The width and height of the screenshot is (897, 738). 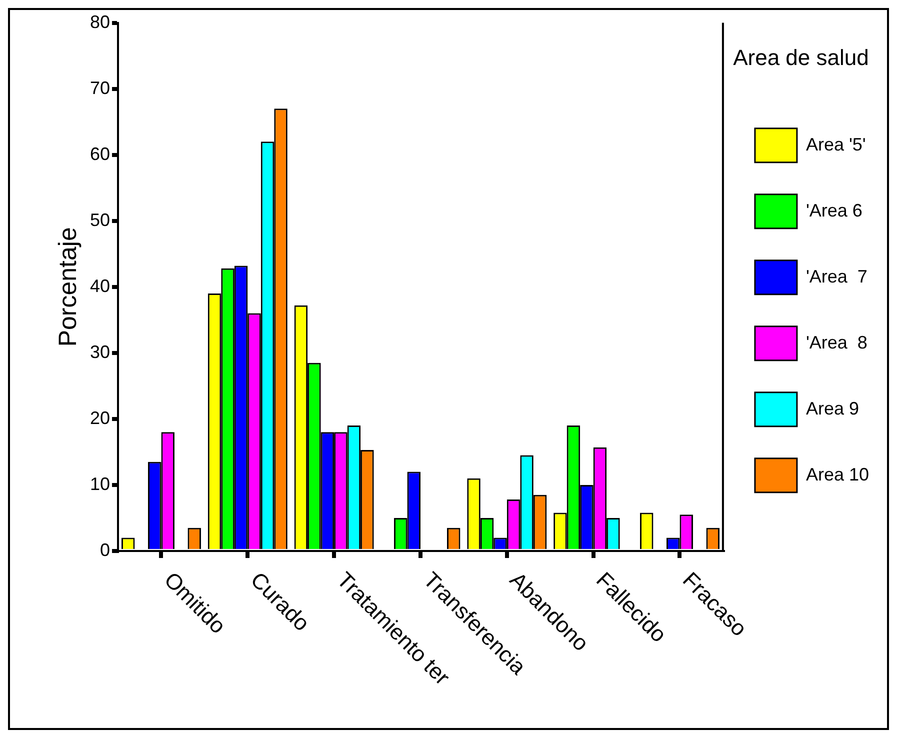 I want to click on legend-label: Area 9, so click(x=833, y=408).